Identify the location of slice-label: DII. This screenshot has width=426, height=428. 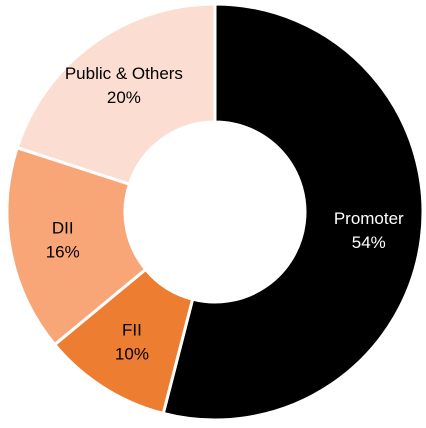
(63, 228).